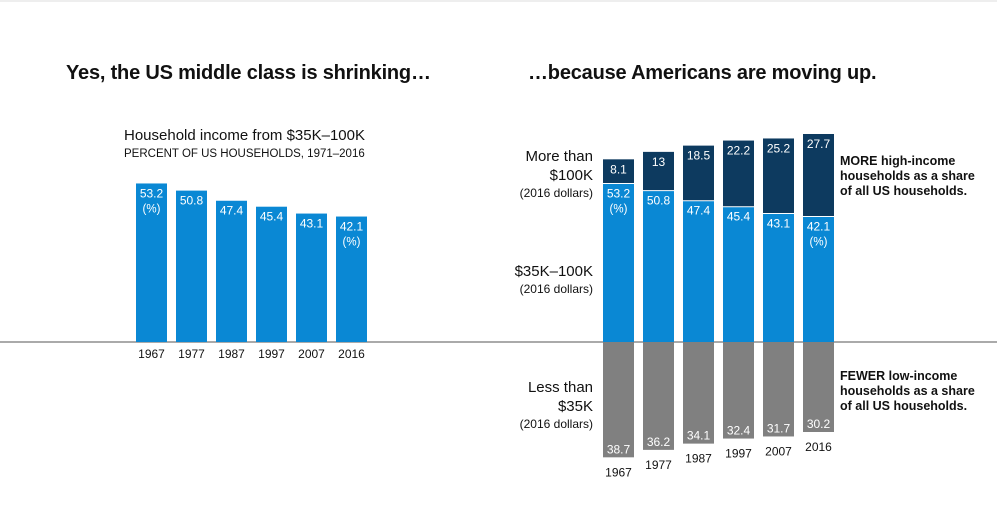 This screenshot has height=512, width=997. Describe the element at coordinates (553, 271) in the screenshot. I see `band-label-mid-line1: $35K–100K` at that location.